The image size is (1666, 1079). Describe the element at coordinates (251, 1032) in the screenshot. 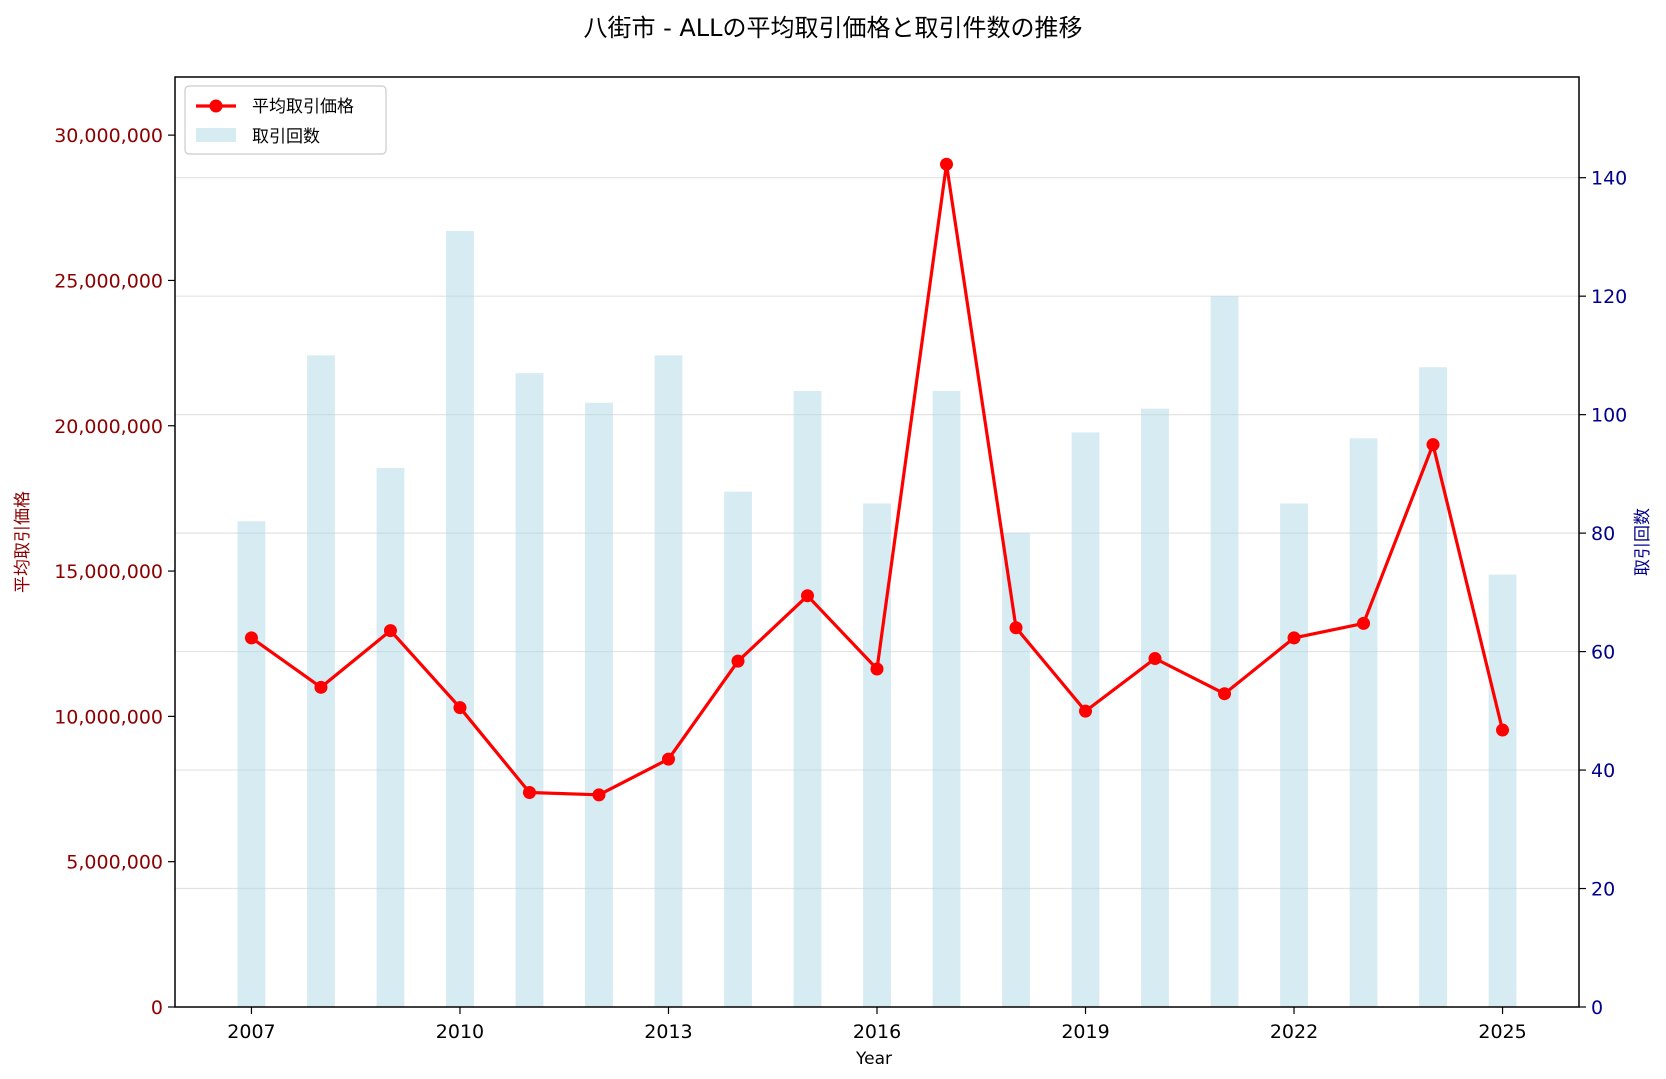

I see `x-tick-label: 2007` at that location.